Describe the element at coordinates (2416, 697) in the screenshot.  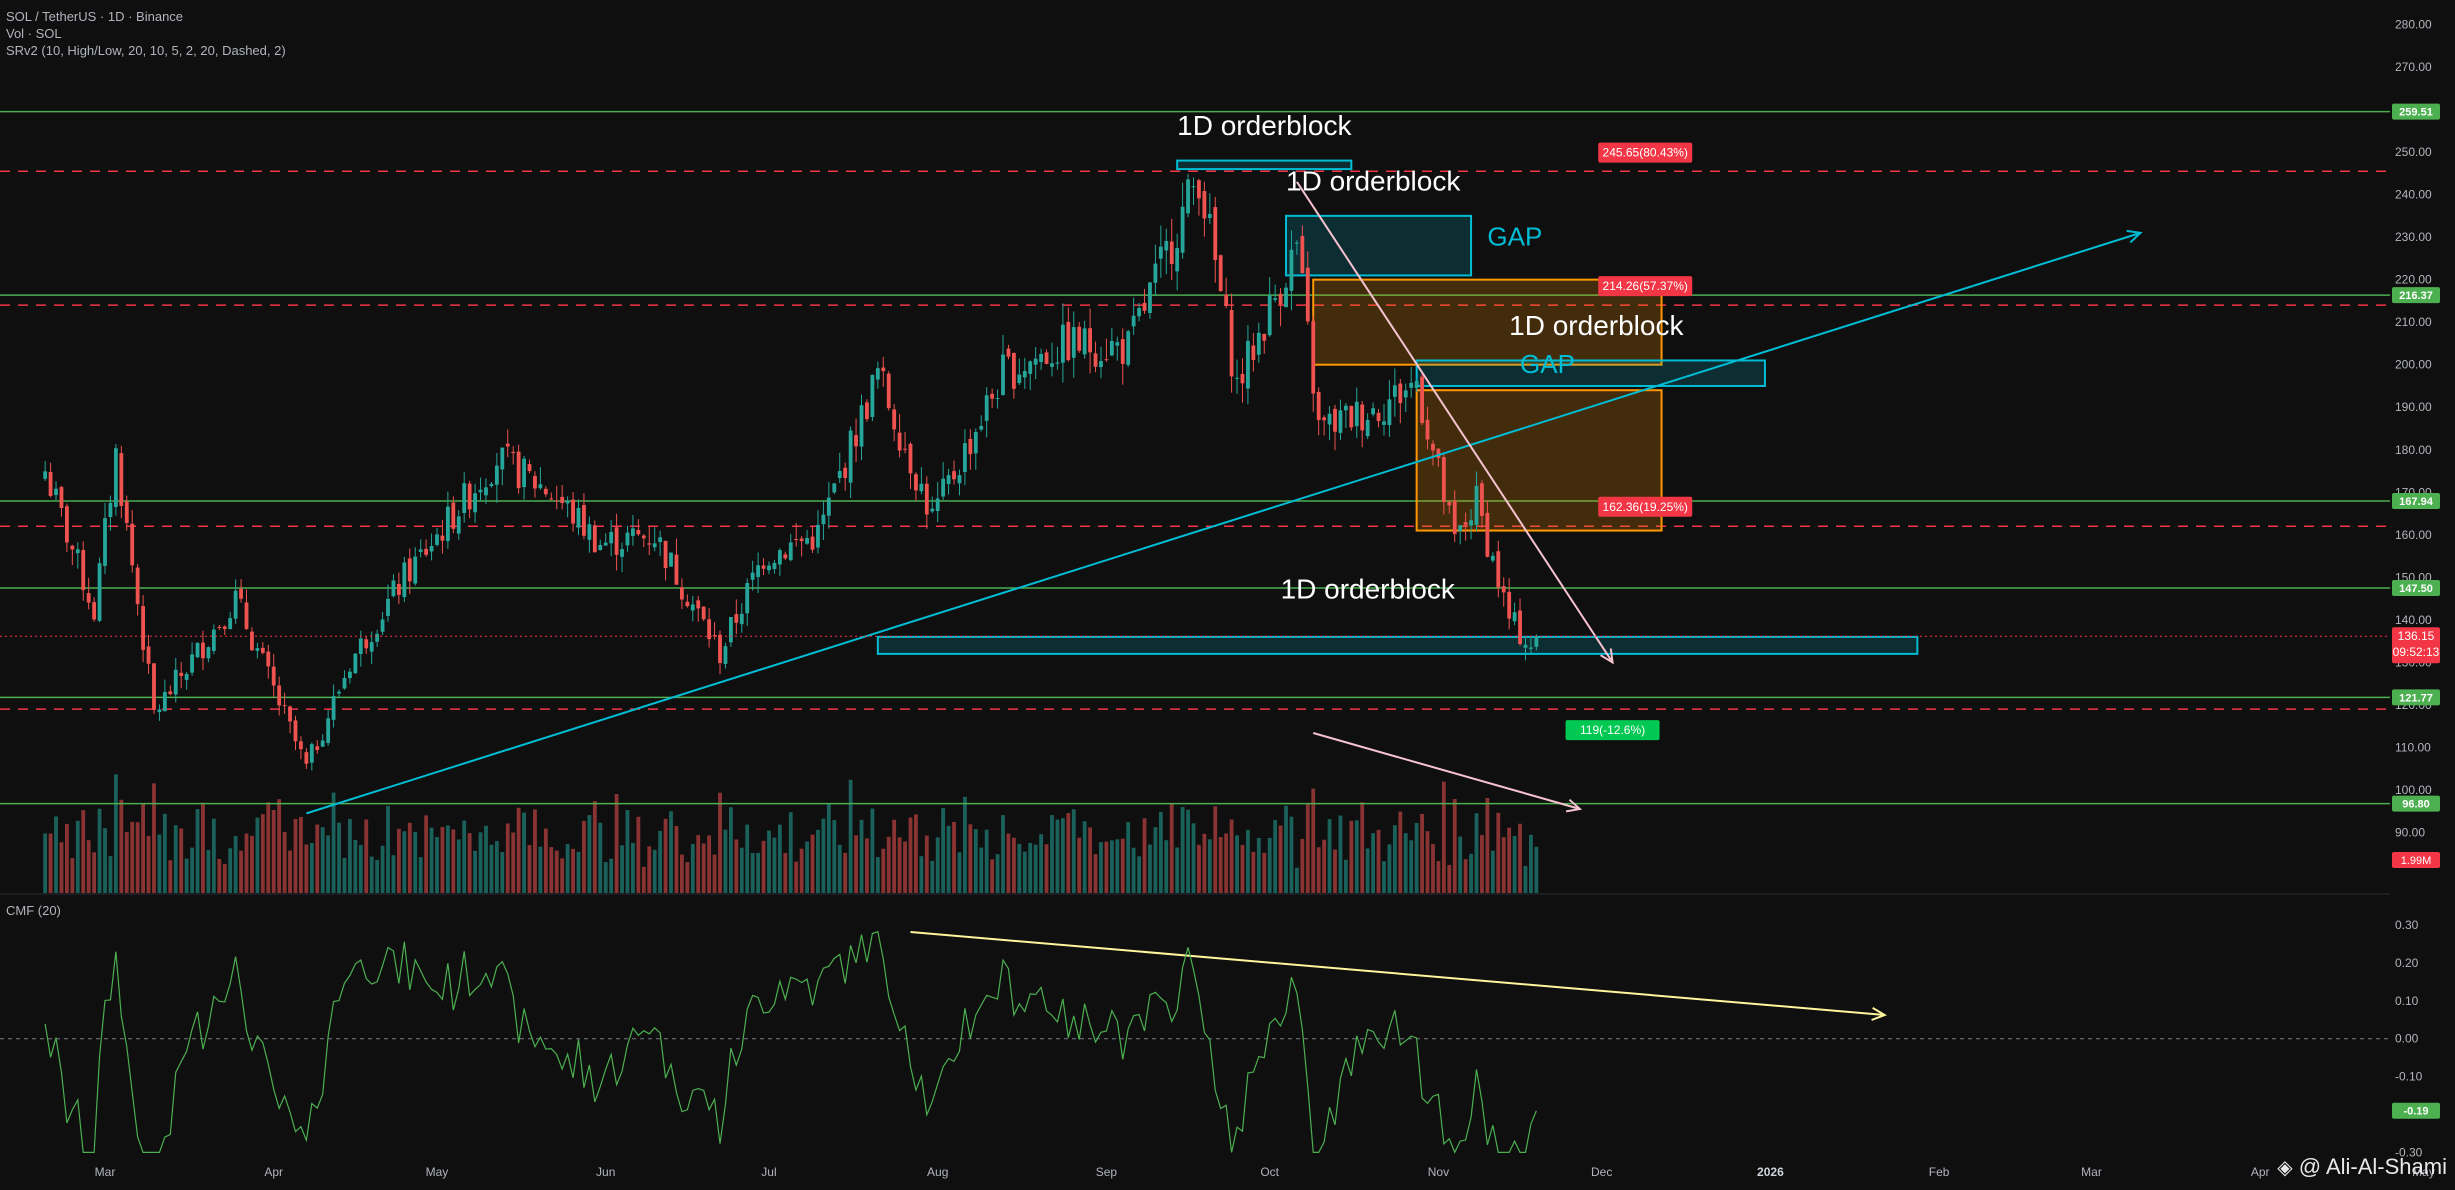
I see `level-price-tag` at that location.